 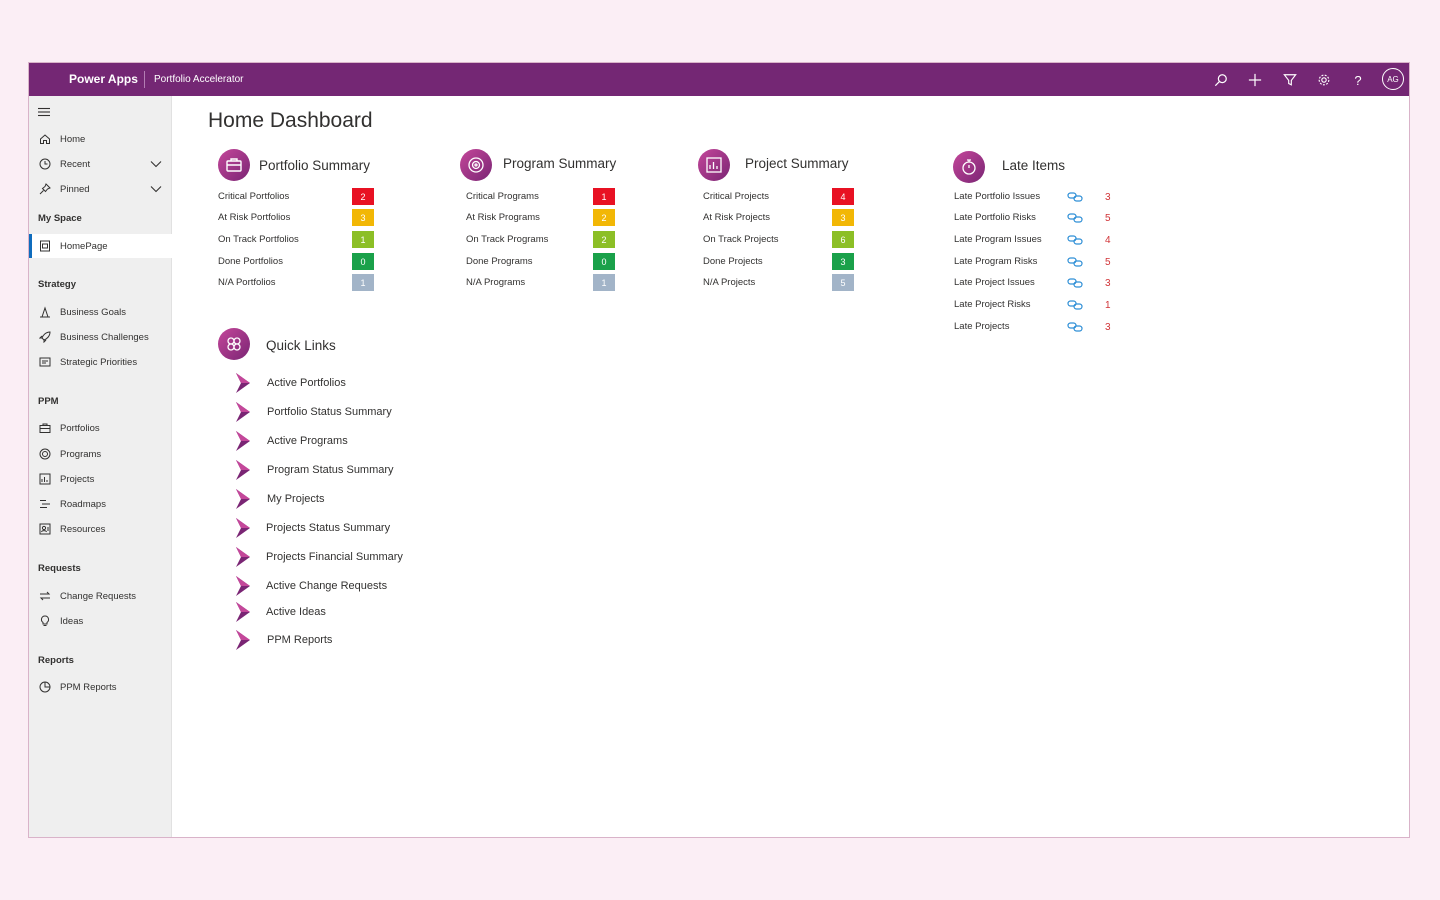 I want to click on clock-icon, so click(x=44, y=164).